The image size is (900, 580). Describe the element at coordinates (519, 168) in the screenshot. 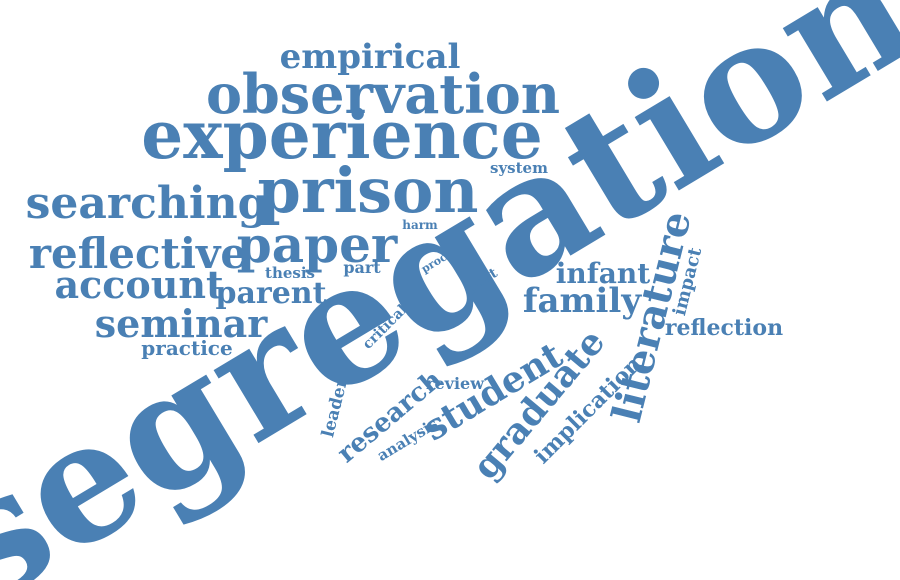

I see `word-system: system` at that location.